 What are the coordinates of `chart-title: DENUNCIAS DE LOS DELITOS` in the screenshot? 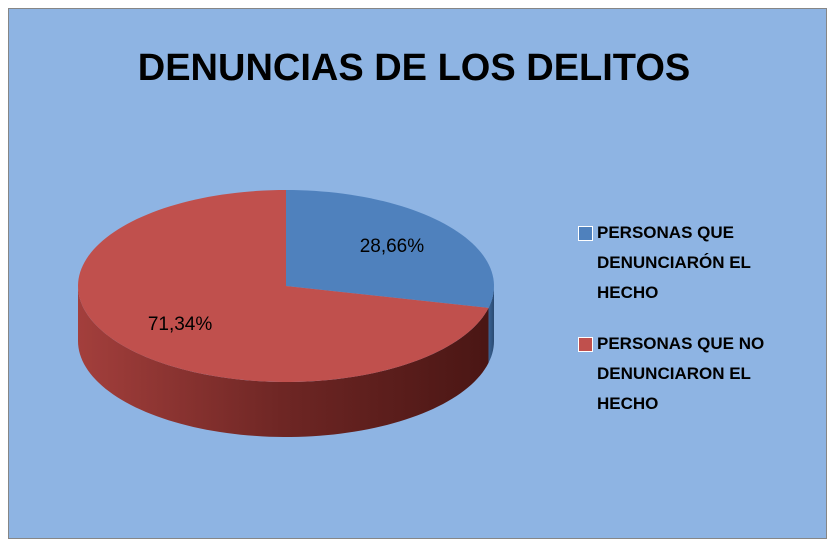 It's located at (414, 68).